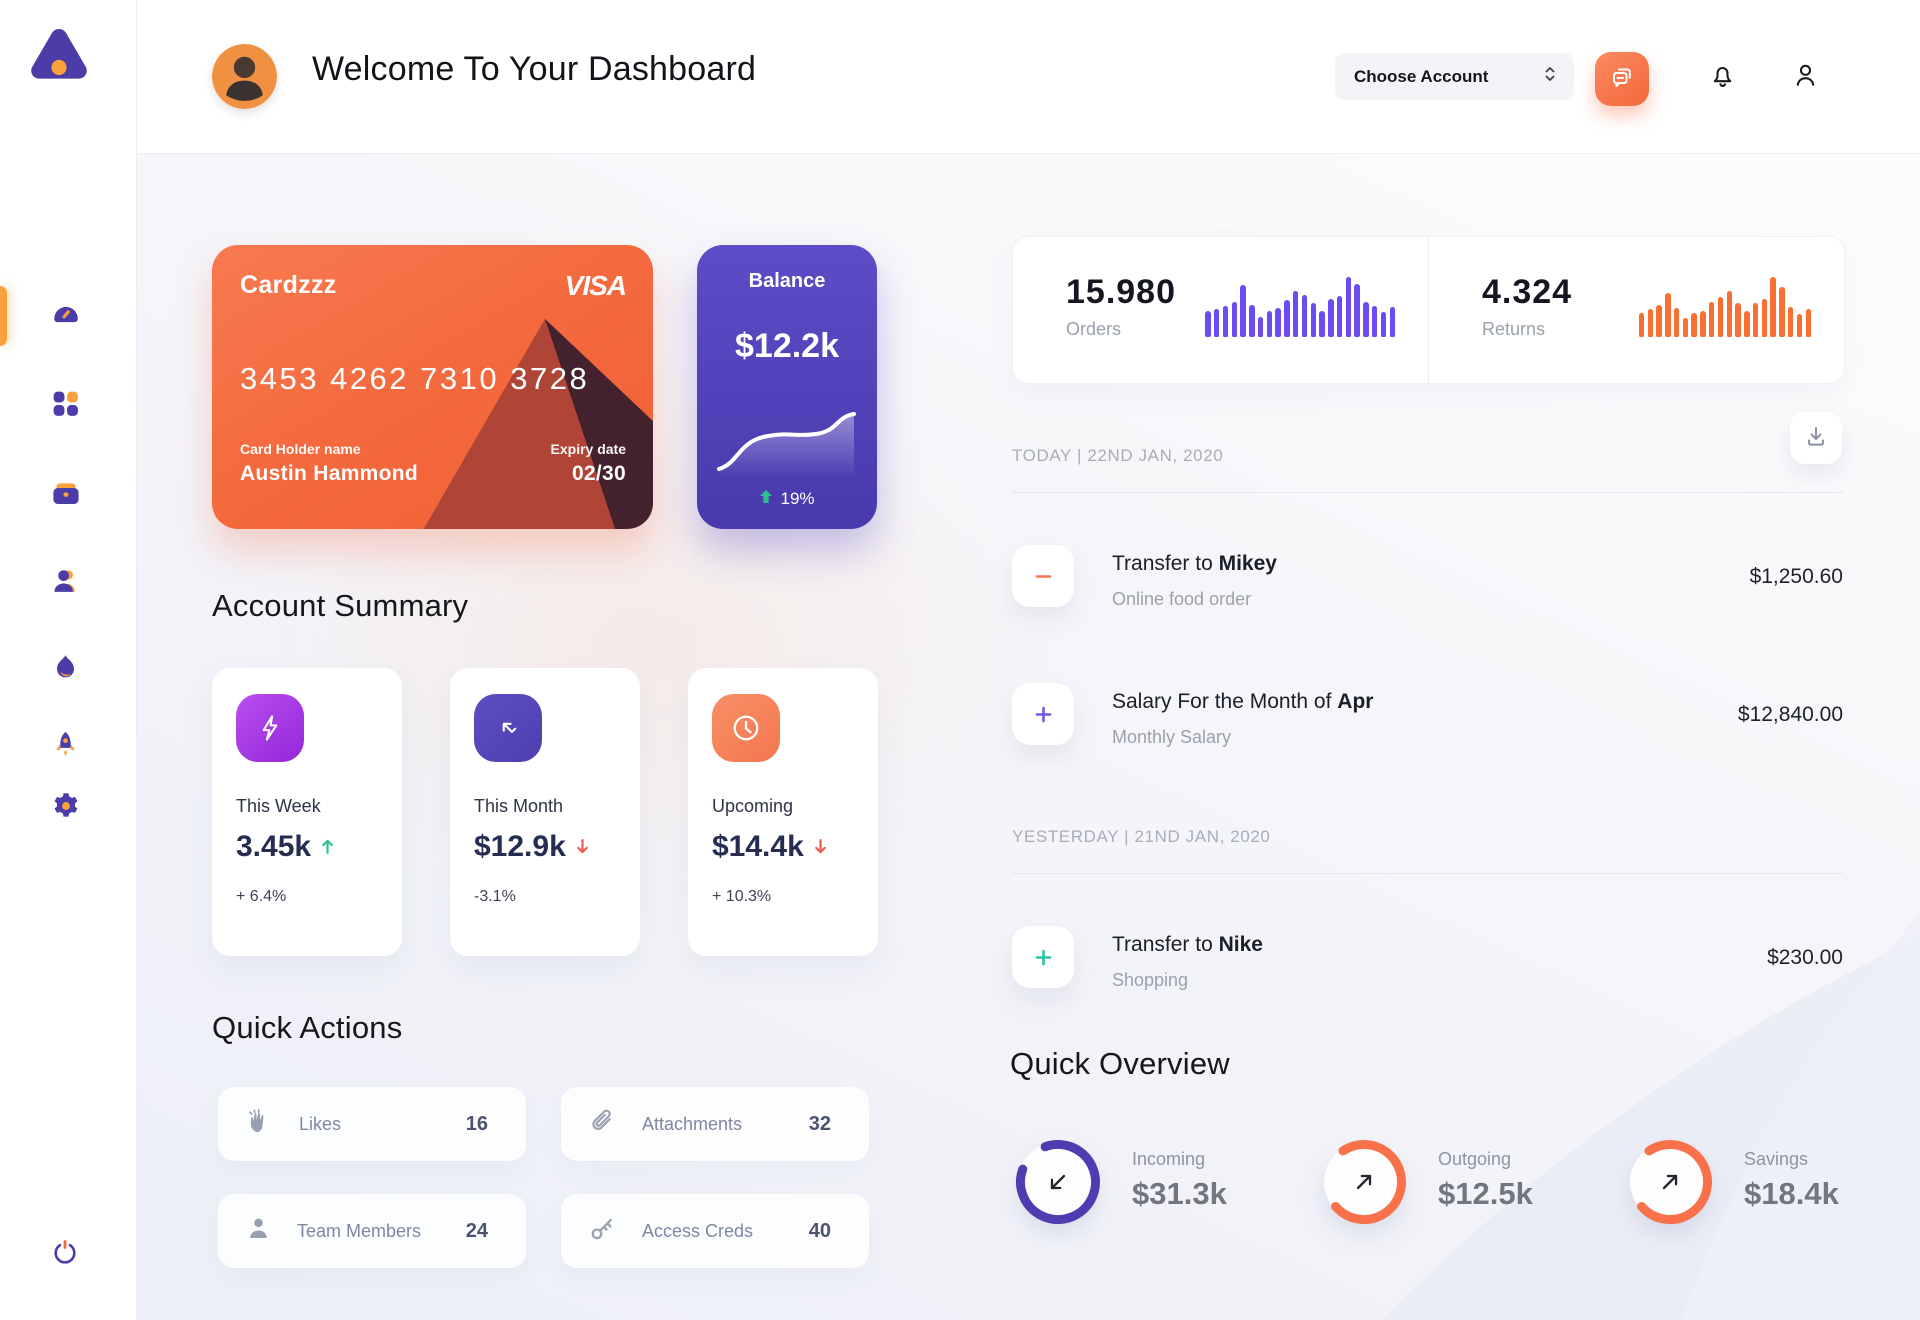 The height and width of the screenshot is (1320, 1920). Describe the element at coordinates (1514, 329) in the screenshot. I see `returns-label: Returns` at that location.